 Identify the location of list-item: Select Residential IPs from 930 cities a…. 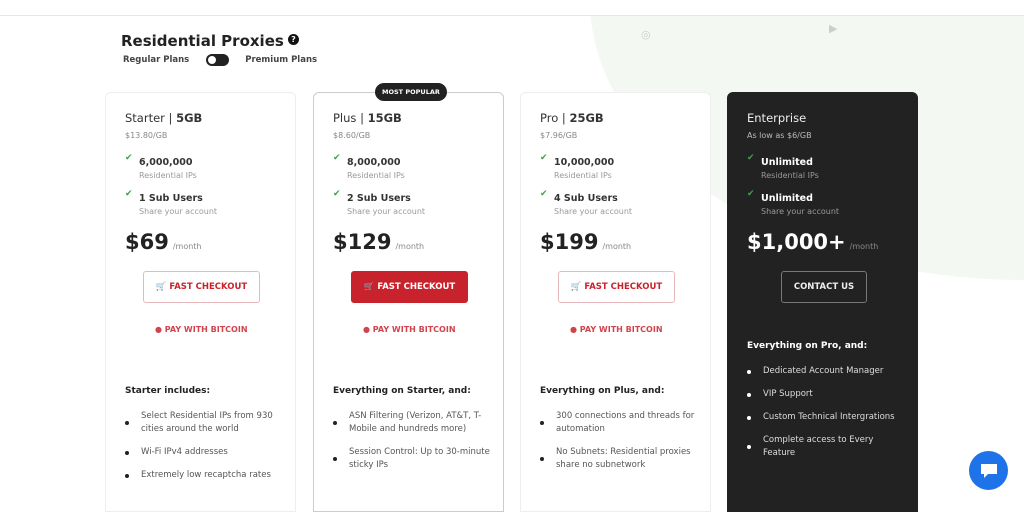
(205, 423).